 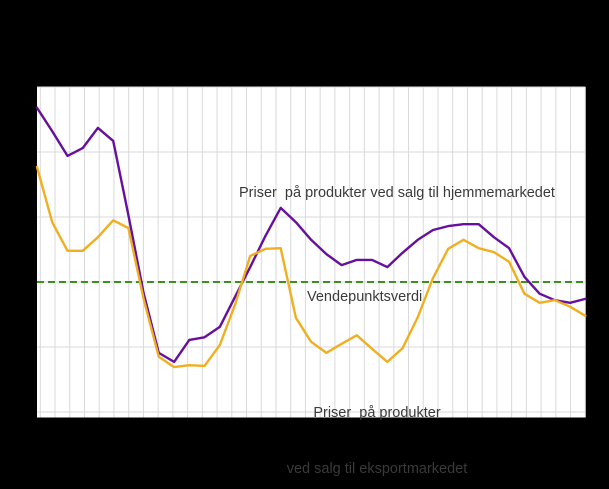 What do you see at coordinates (365, 297) in the screenshot?
I see `reference-line-label: Vendepunktsverdi` at bounding box center [365, 297].